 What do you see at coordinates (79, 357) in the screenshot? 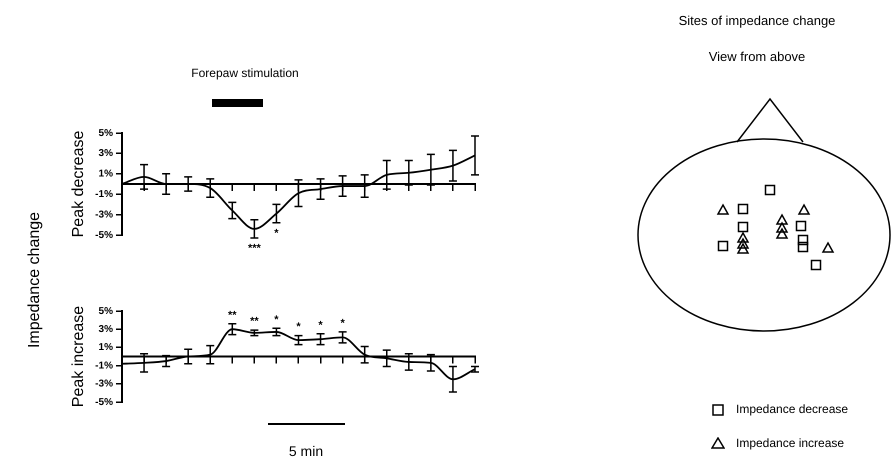
I see `y-axis-title: Peak increase` at bounding box center [79, 357].